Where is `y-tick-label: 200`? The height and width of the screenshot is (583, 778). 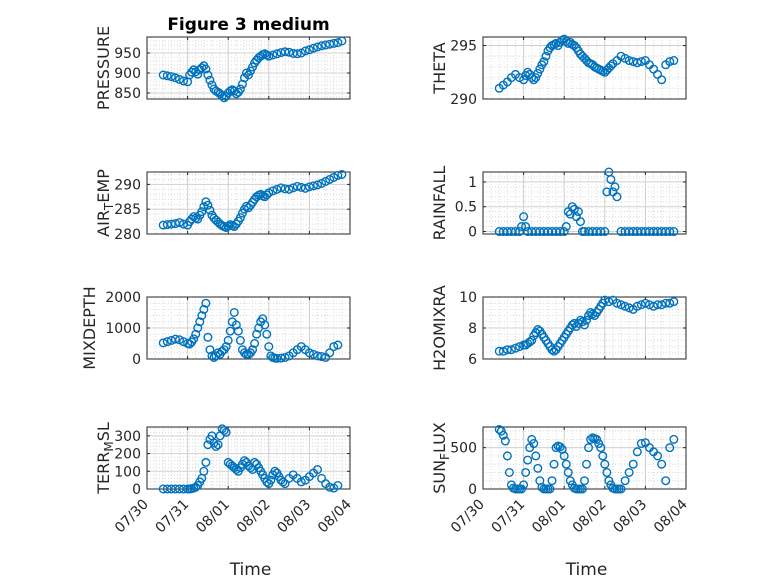
y-tick-label: 200 is located at coordinates (127, 455).